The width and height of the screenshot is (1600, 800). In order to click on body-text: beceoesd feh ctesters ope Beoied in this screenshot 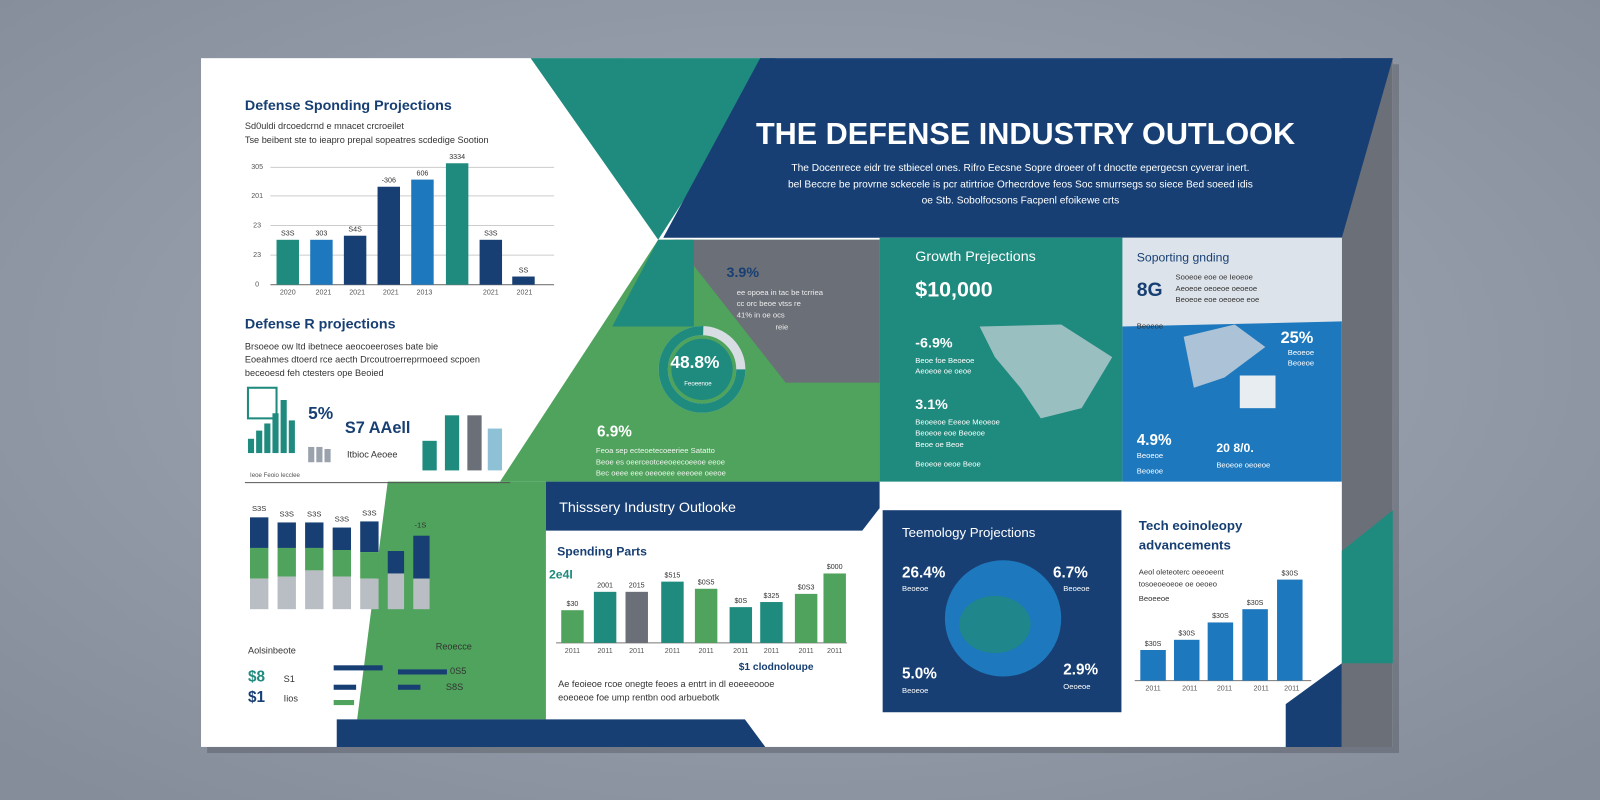, I will do `click(314, 373)`.